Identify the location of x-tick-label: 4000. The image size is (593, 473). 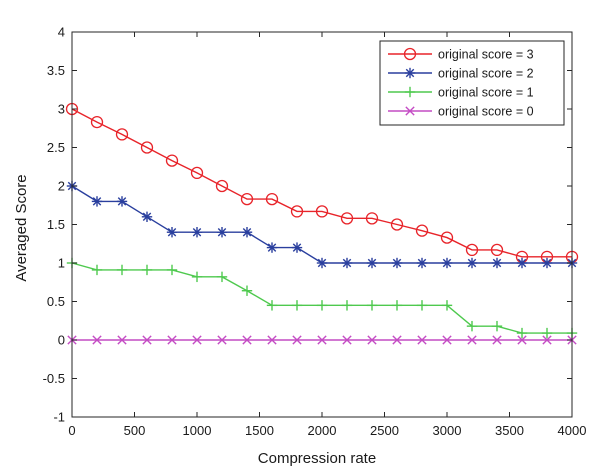
(572, 430).